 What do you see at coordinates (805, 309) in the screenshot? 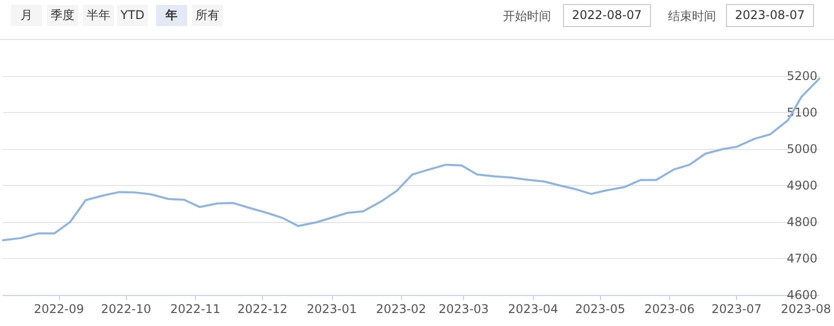
I see `x-tick-label: 2023-08` at bounding box center [805, 309].